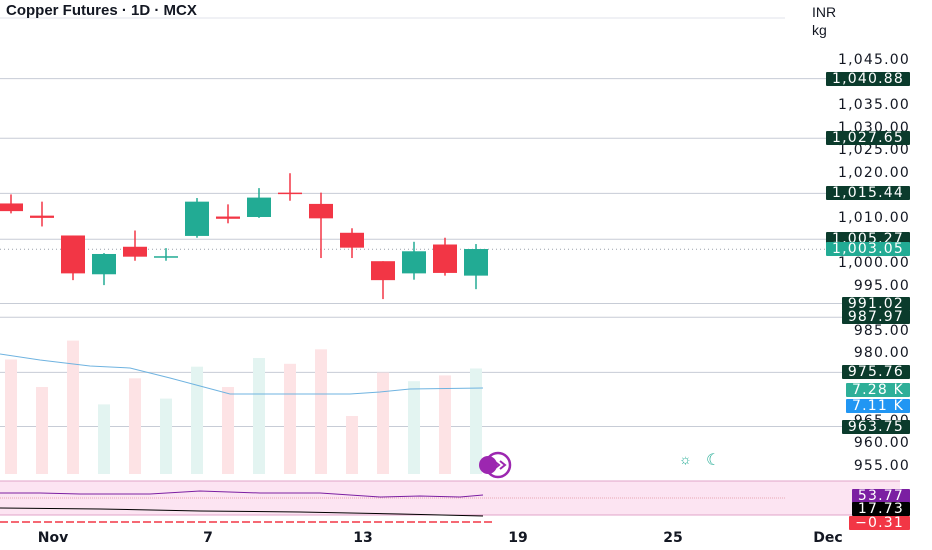 This screenshot has height=550, width=932. What do you see at coordinates (518, 538) in the screenshot?
I see `time-tick-label: 19` at bounding box center [518, 538].